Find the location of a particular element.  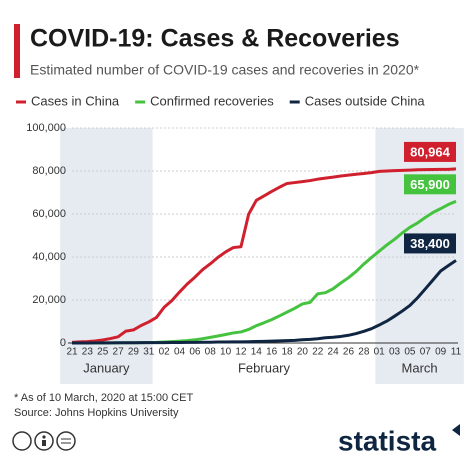

legend-label: Cases in China is located at coordinates (75, 100).